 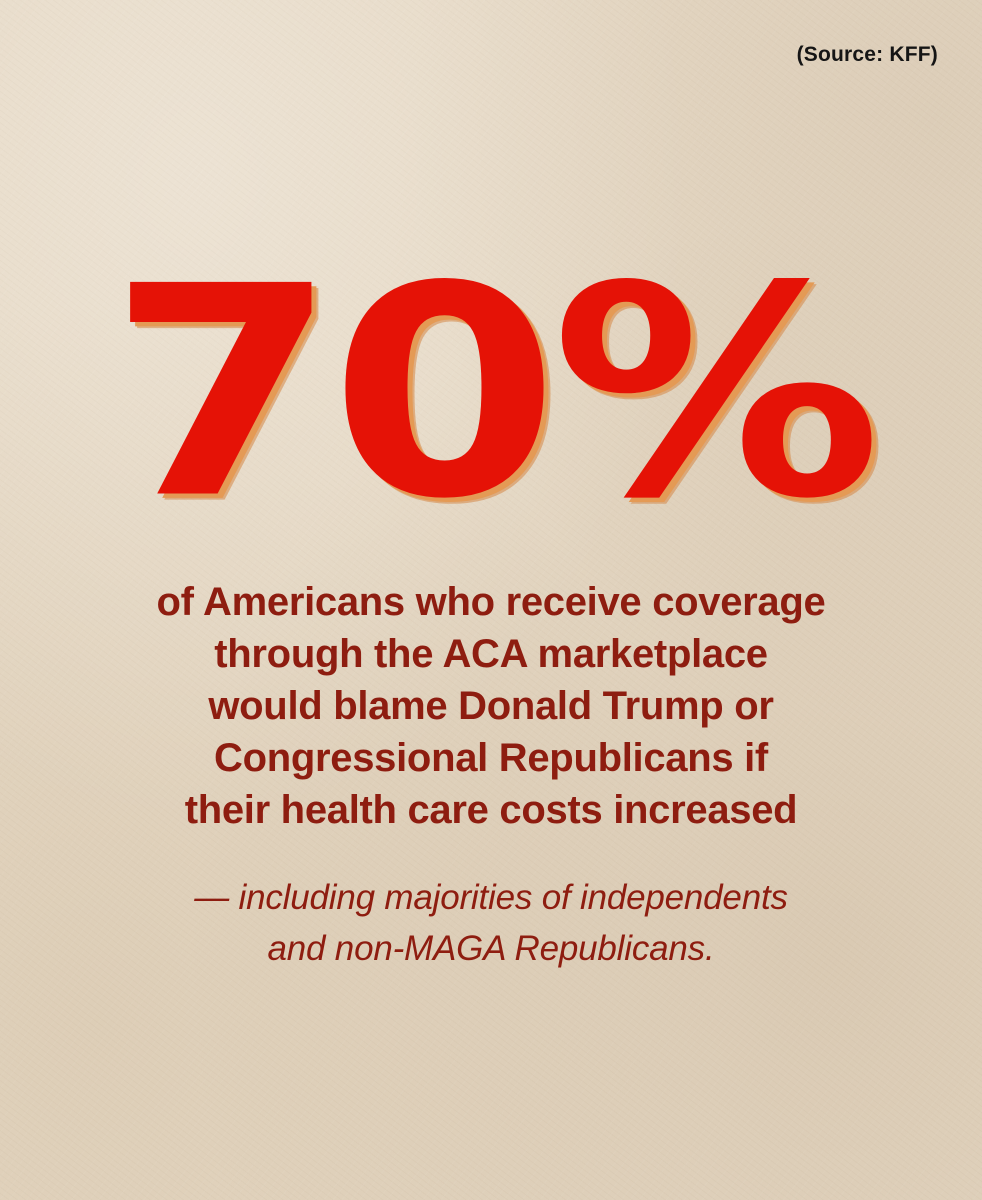 What do you see at coordinates (491, 810) in the screenshot?
I see `statement-line: their health care costs increased` at bounding box center [491, 810].